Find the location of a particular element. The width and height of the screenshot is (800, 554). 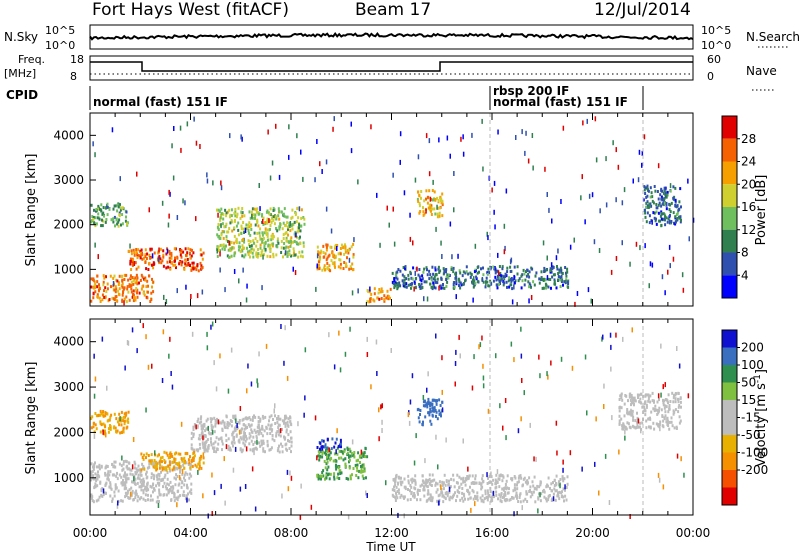

nsky-series is located at coordinates (391, 36).